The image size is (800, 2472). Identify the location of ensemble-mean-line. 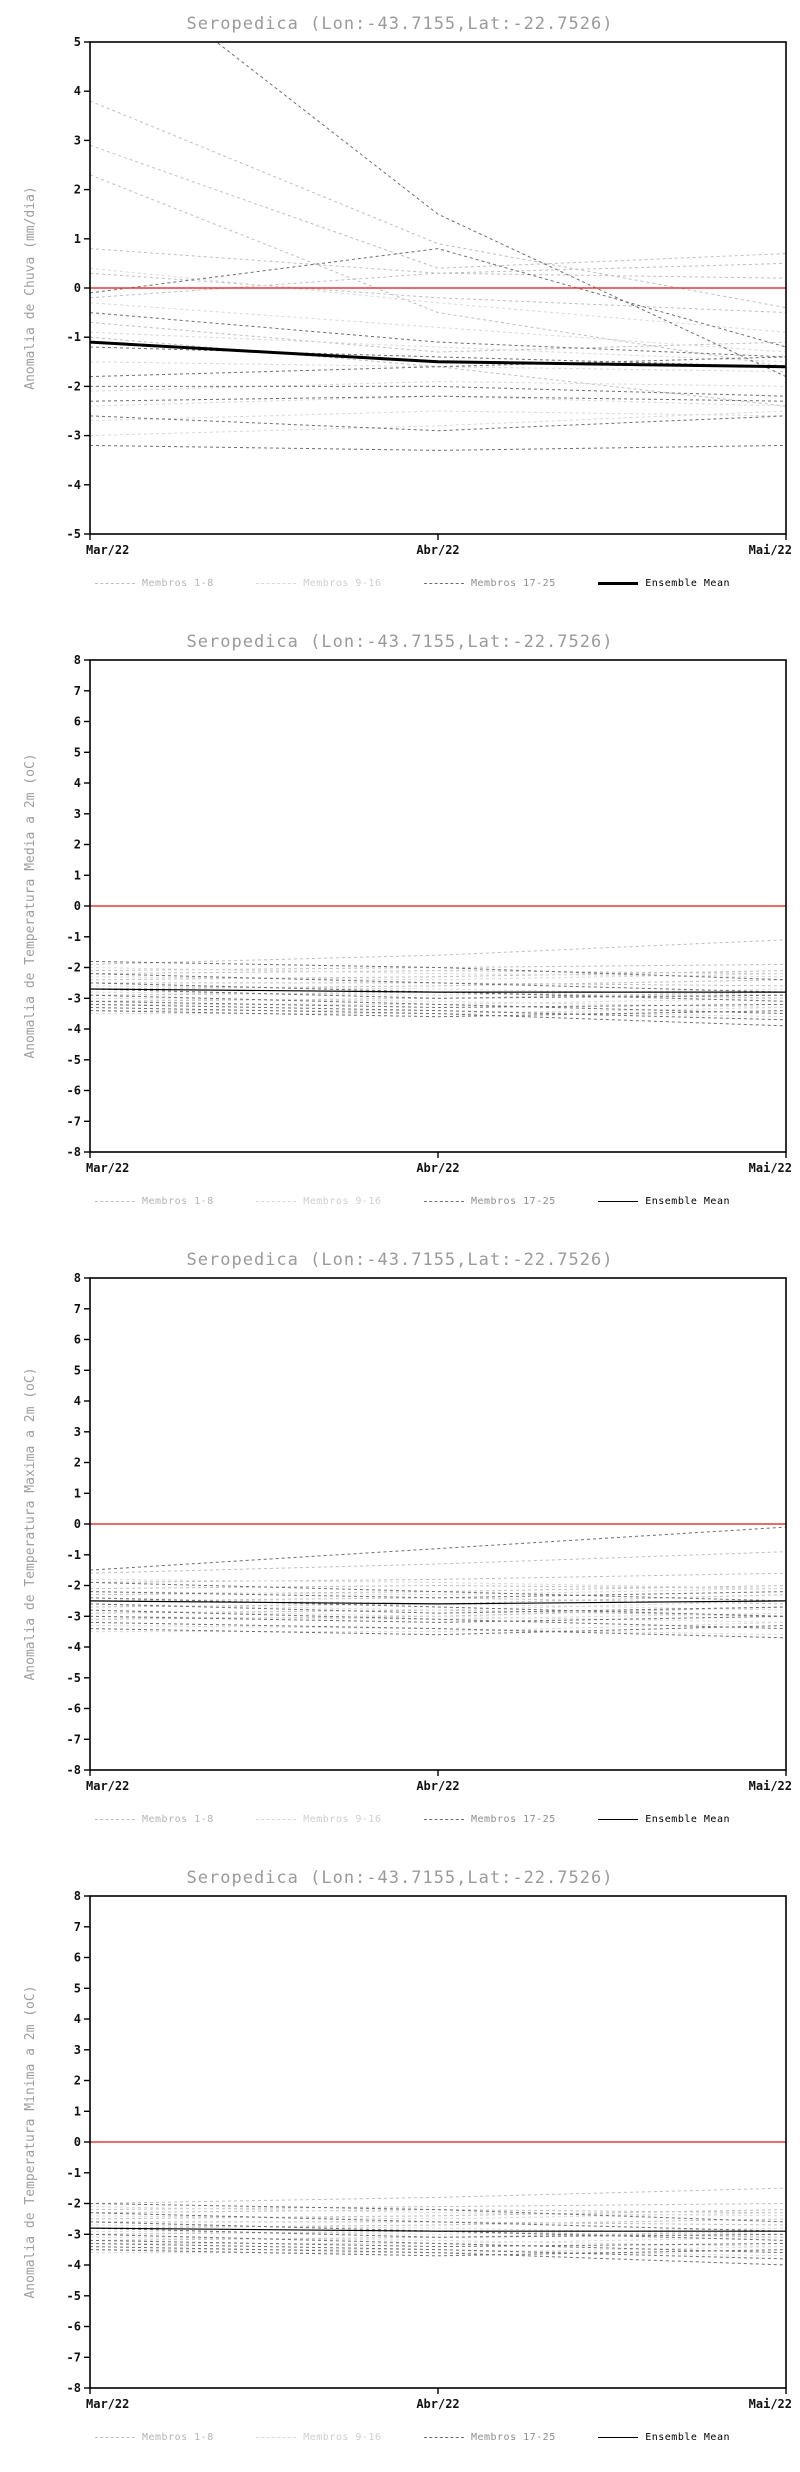
(437, 990).